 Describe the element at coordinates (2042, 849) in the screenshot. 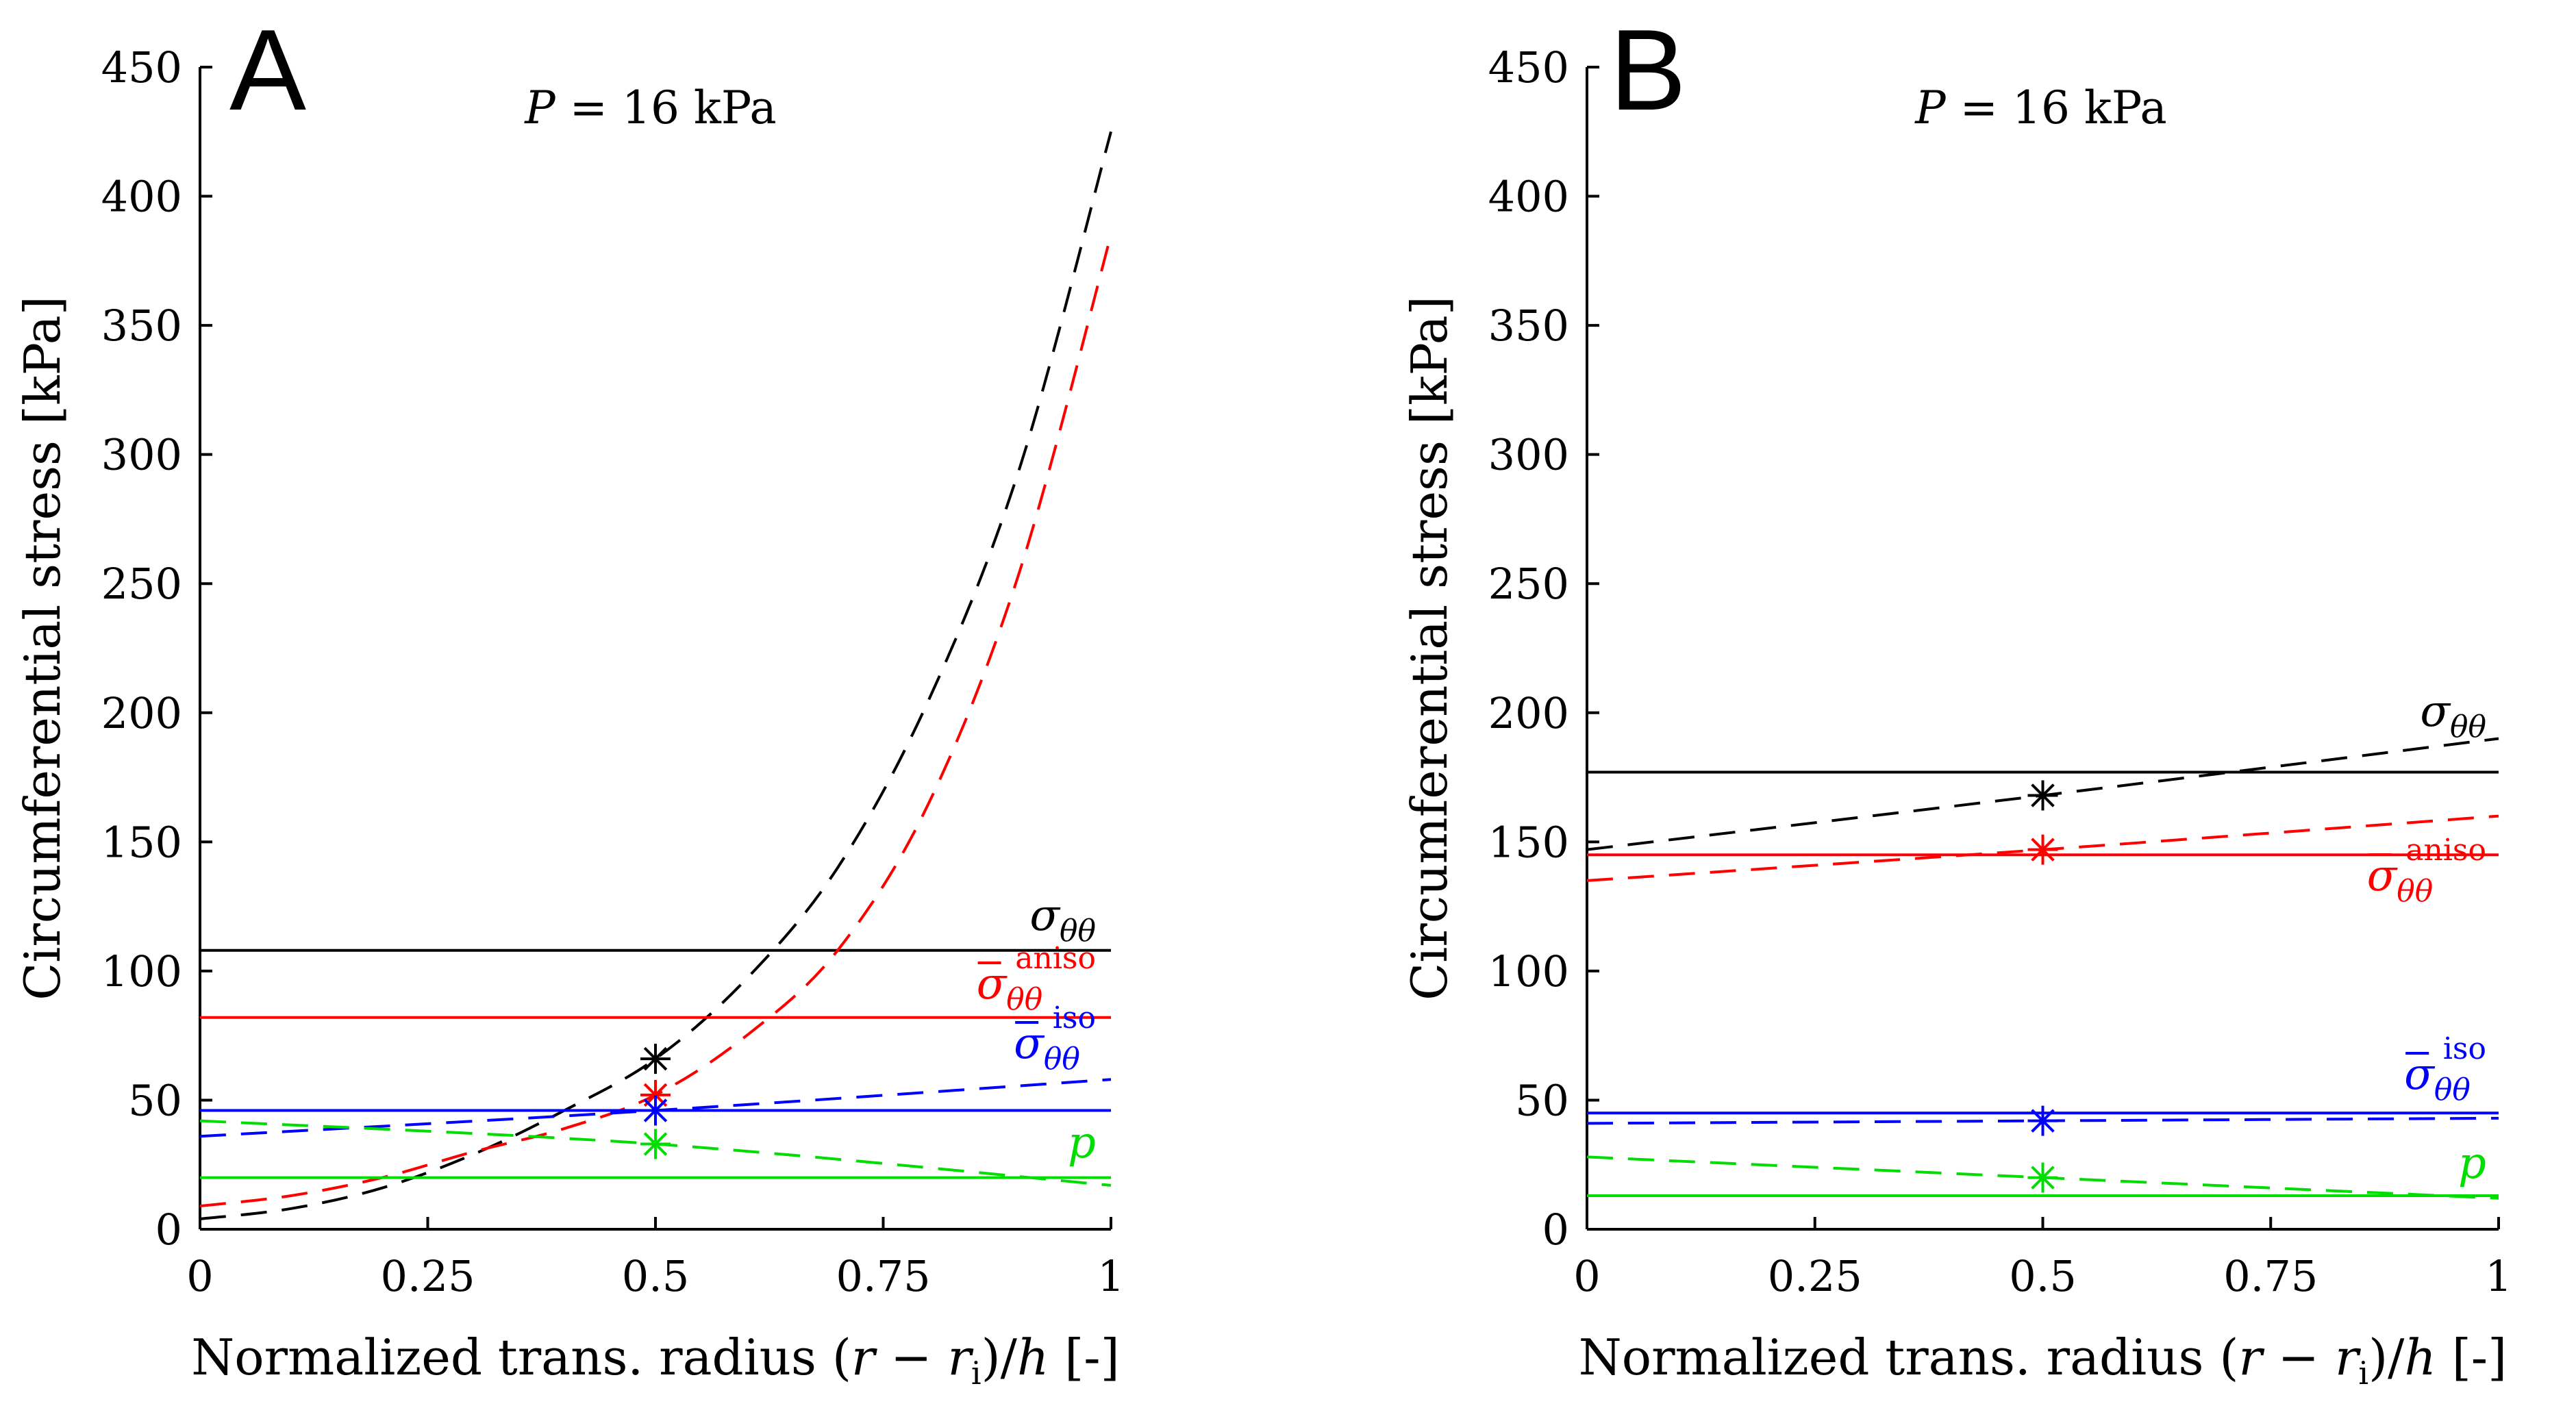

I see `star-marker-aniso` at that location.